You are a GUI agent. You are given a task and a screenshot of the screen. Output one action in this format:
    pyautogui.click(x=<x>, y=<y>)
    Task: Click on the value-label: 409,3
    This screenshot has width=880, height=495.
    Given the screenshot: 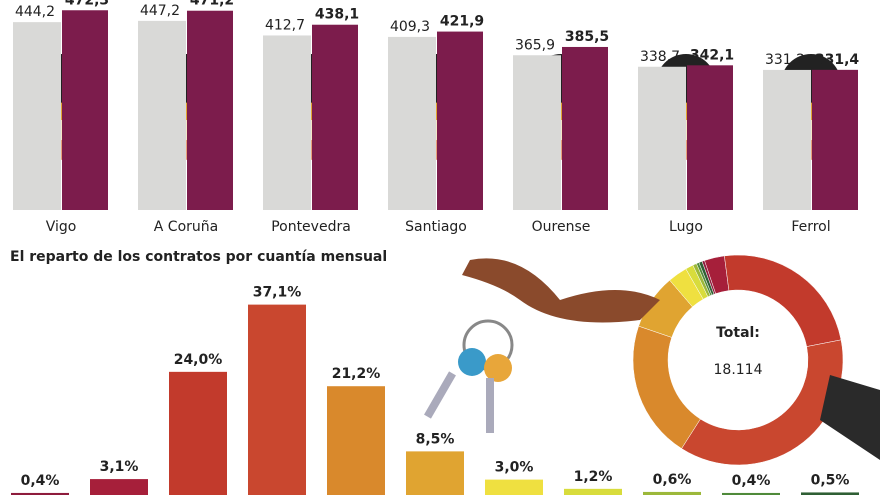 What is the action you would take?
    pyautogui.click(x=410, y=27)
    